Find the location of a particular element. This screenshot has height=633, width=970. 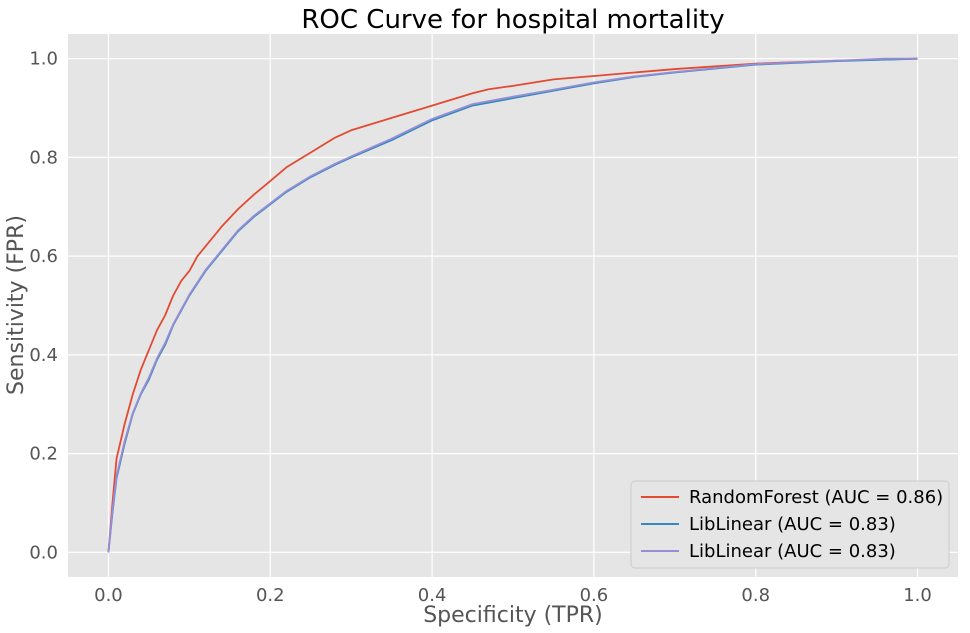

y-tick-label: 0.6 is located at coordinates (43, 256).